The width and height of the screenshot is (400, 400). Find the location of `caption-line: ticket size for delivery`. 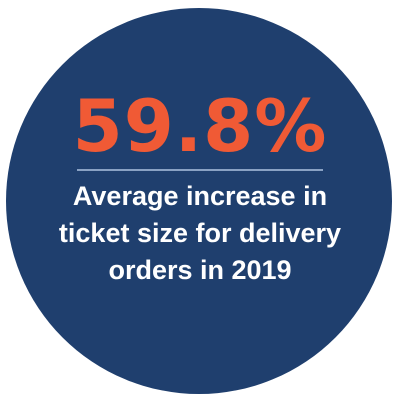

caption-line: ticket size for delivery is located at coordinates (200, 233).